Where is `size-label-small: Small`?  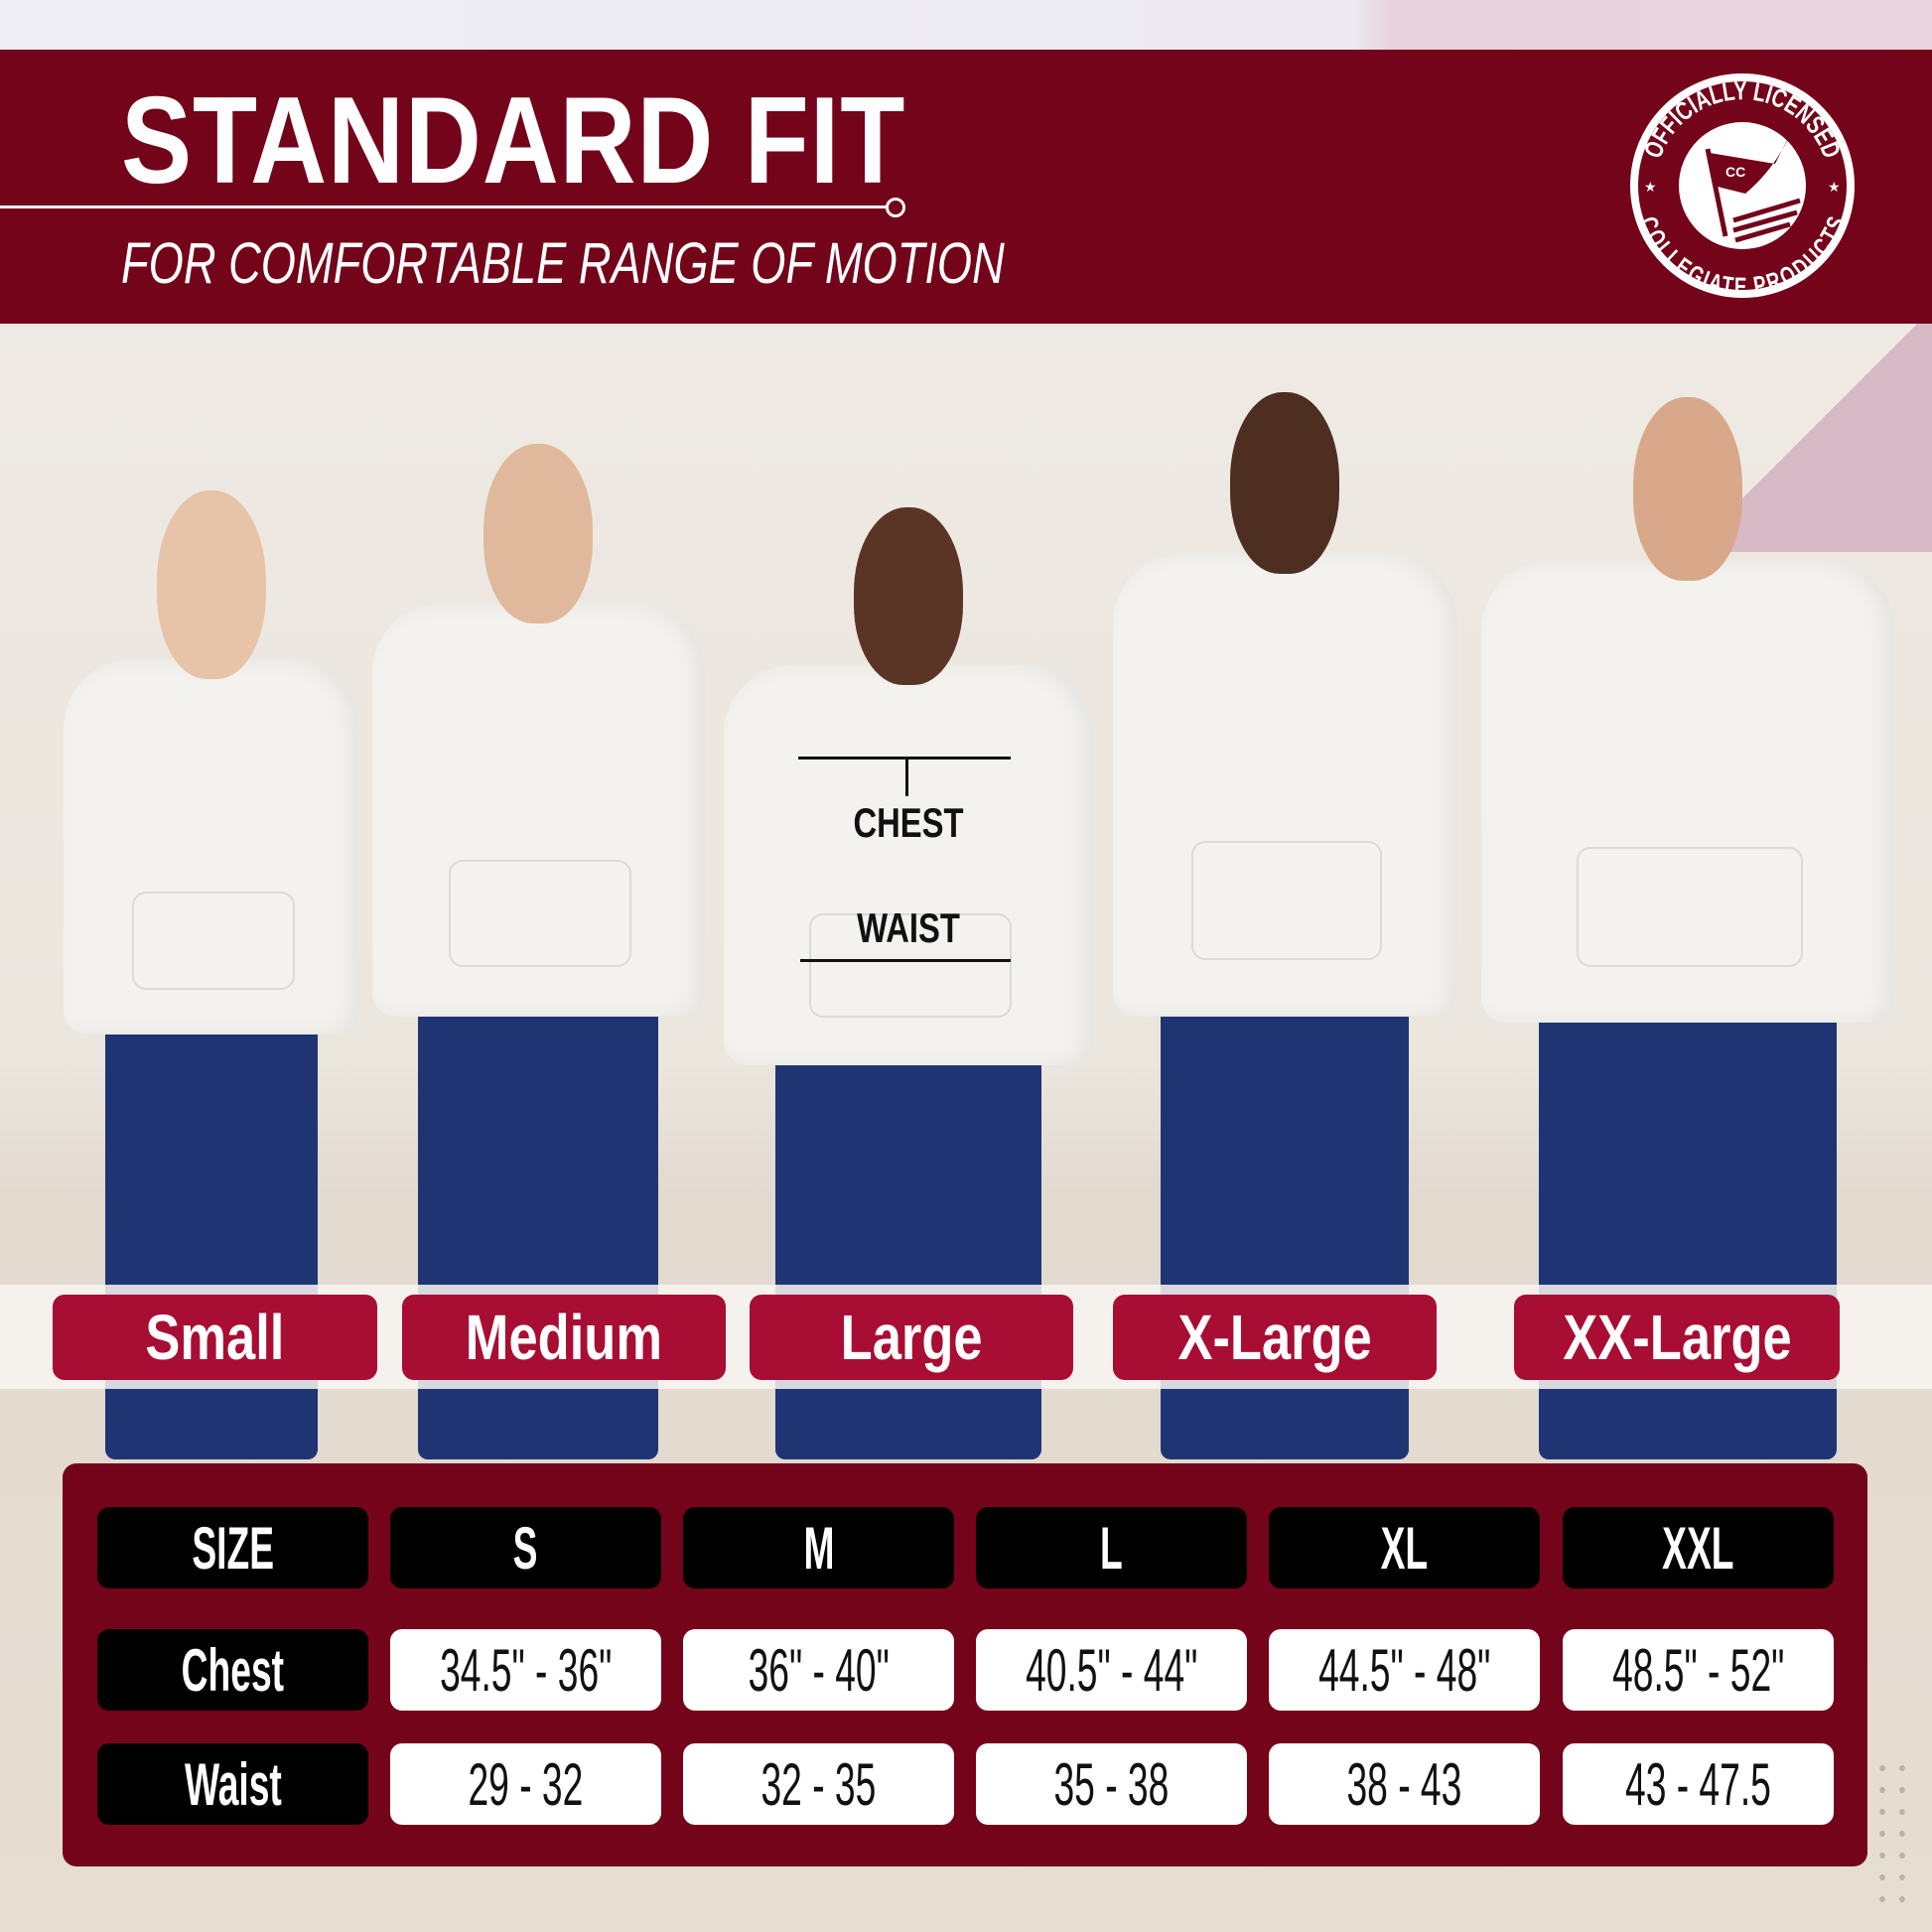
size-label-small: Small is located at coordinates (215, 1337).